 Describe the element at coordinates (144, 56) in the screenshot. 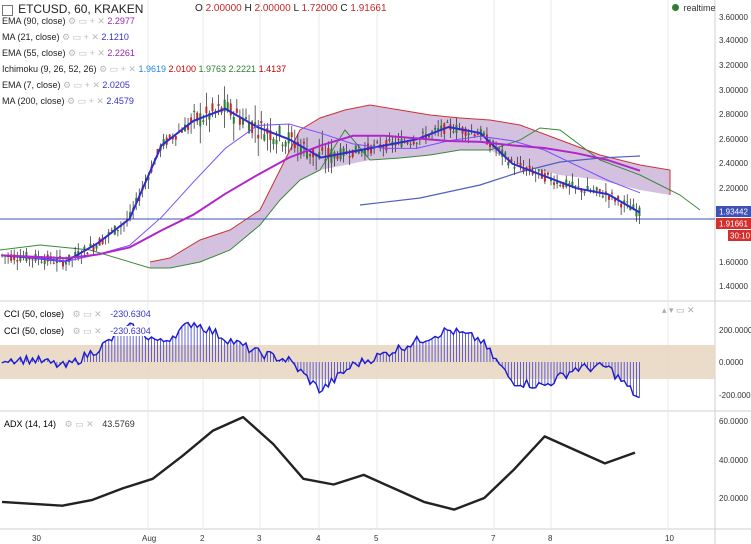

I see `indicator-row: EMA (55, close) ⚙ ▭ + ✕ 2.2261` at that location.